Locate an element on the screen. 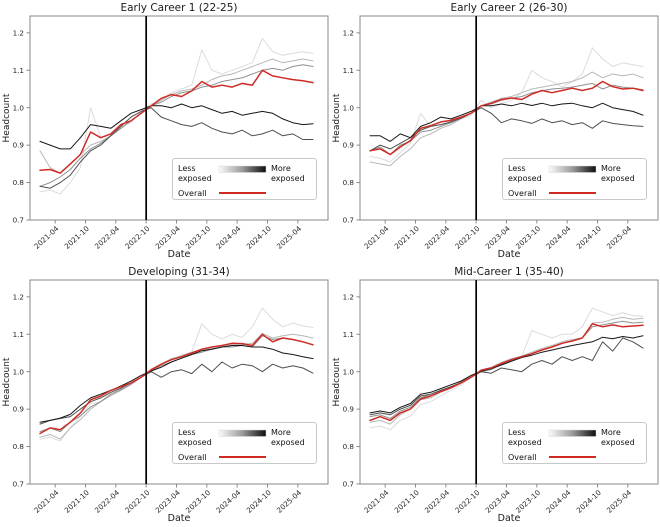 This screenshot has width=660, height=527. legend-less-label: Less is located at coordinates (187, 432).